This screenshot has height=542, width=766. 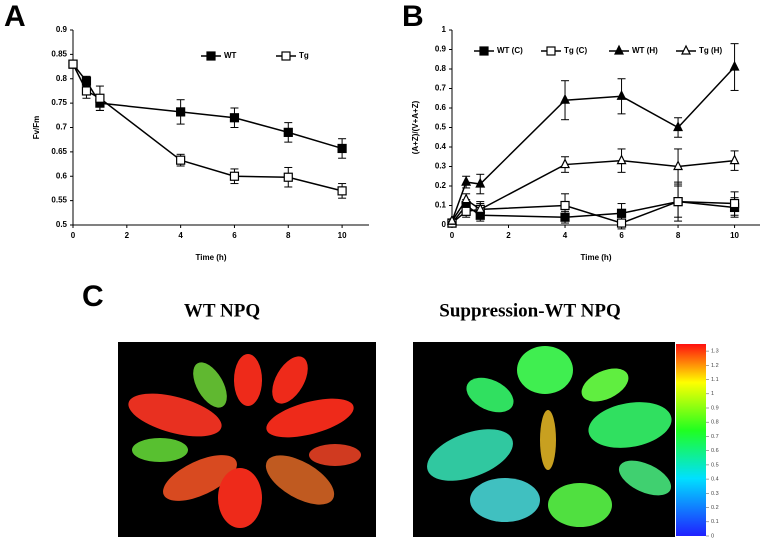 I want to click on y-tick-label: 1, so click(x=444, y=29).